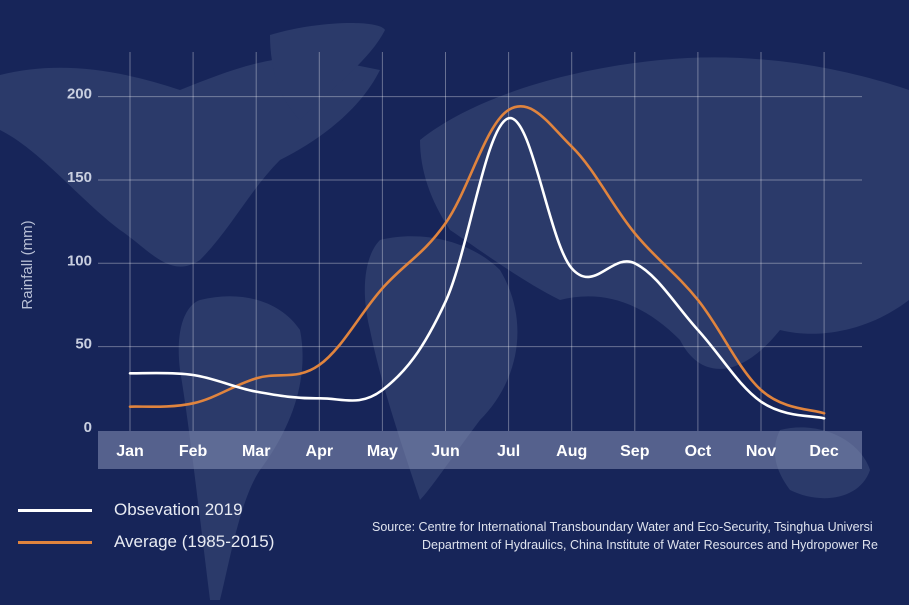 The width and height of the screenshot is (909, 605). I want to click on x-tick-label: Nov, so click(761, 451).